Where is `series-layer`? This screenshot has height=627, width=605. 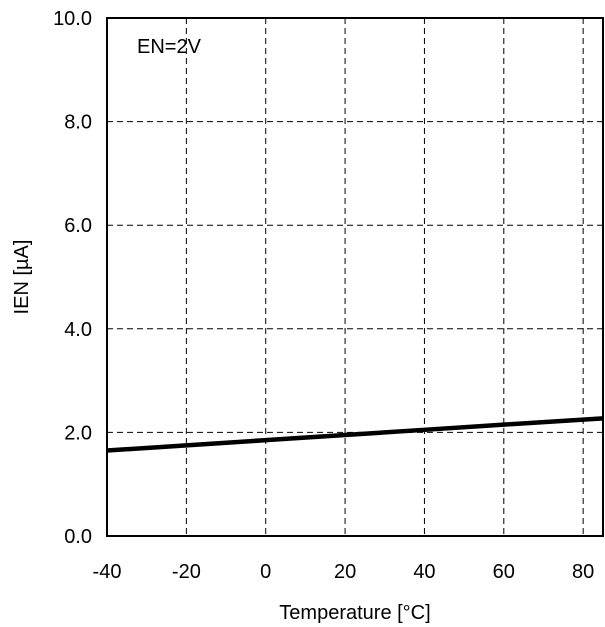
series-layer is located at coordinates (355, 434).